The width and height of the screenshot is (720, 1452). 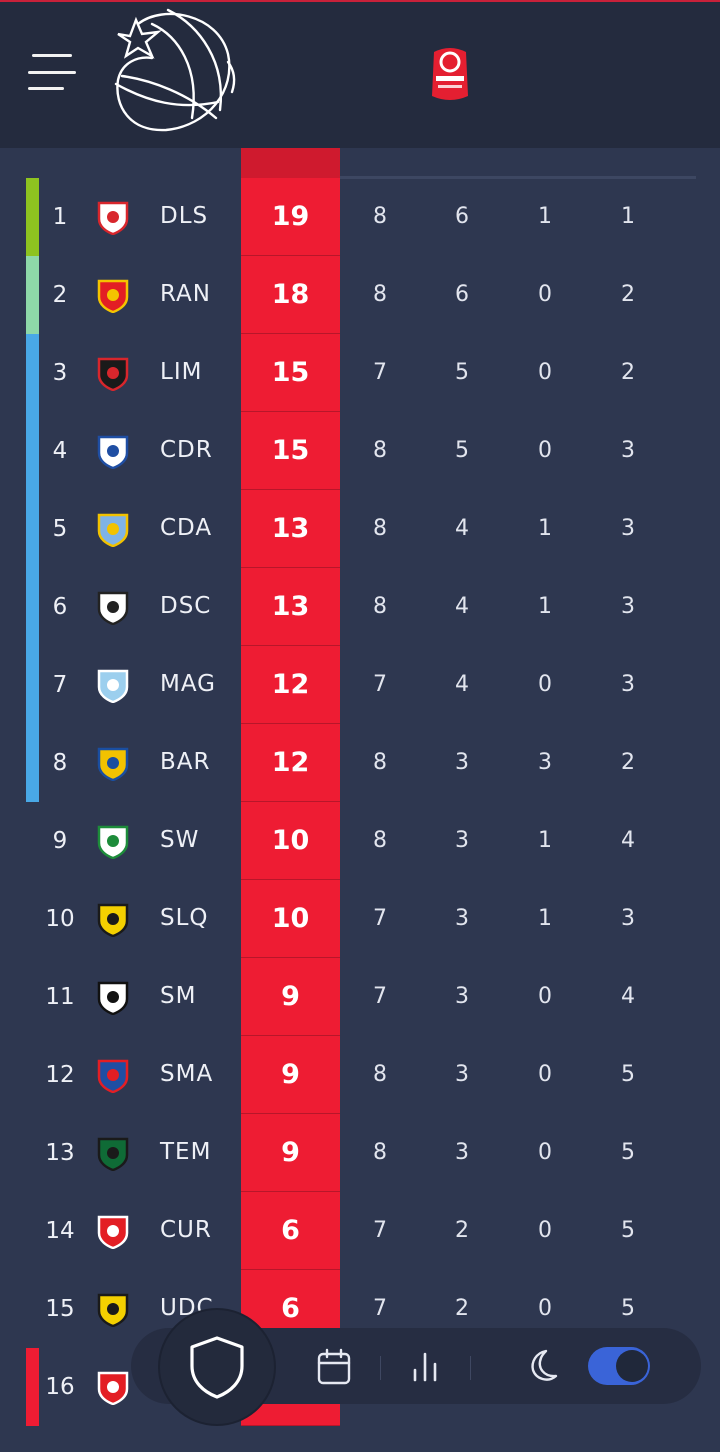 I want to click on table-row: 7 MAG 12 7 4 0 3, so click(x=360, y=685).